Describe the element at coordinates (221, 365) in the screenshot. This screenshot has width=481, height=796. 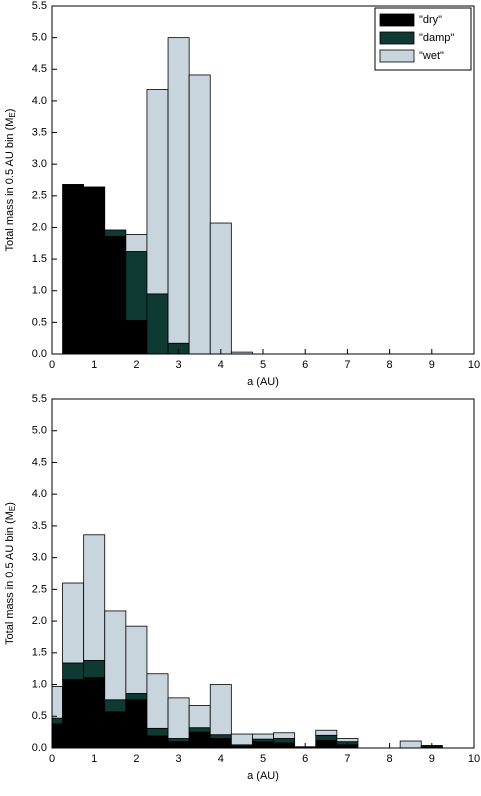
I see `x-tick-label: 4` at that location.